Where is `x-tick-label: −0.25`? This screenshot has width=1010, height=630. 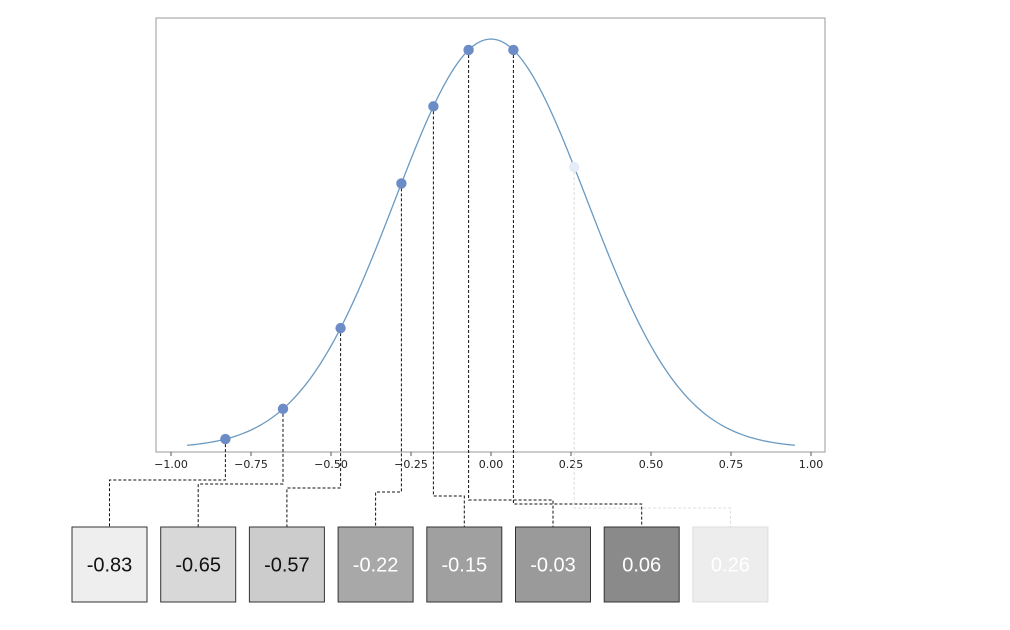
x-tick-label: −0.25 is located at coordinates (411, 464).